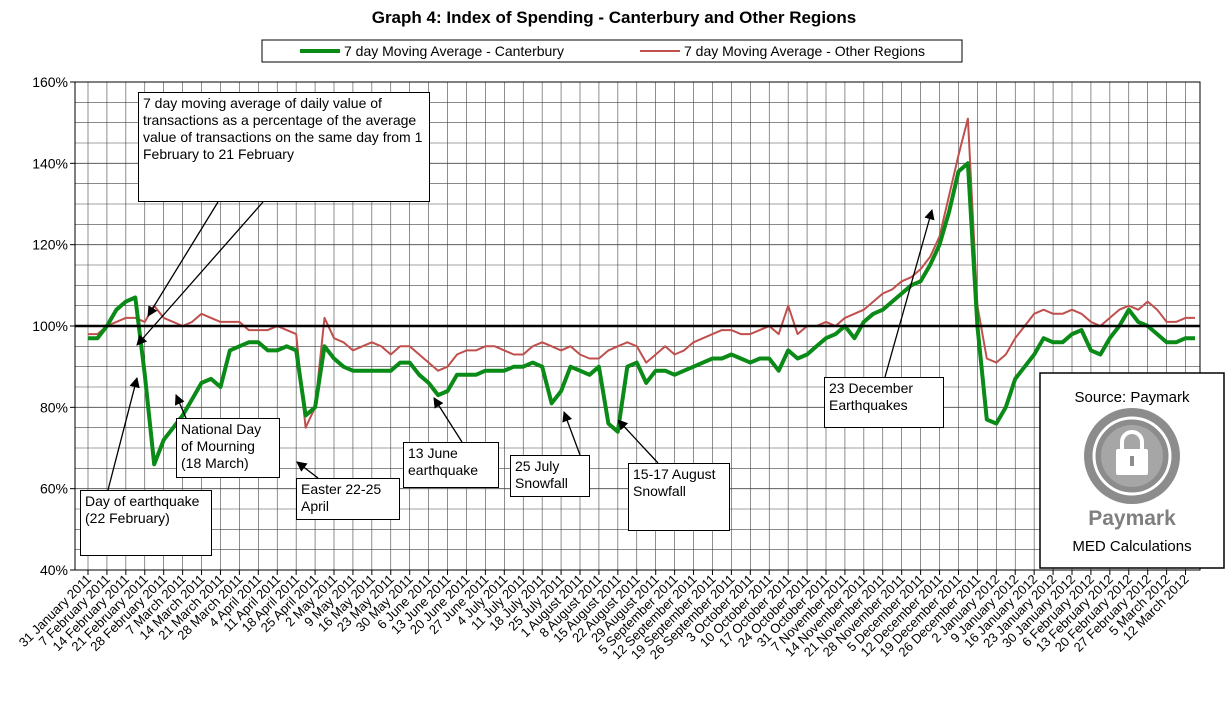  What do you see at coordinates (550, 476) in the screenshot?
I see `annotation: 25 July Snowfall` at bounding box center [550, 476].